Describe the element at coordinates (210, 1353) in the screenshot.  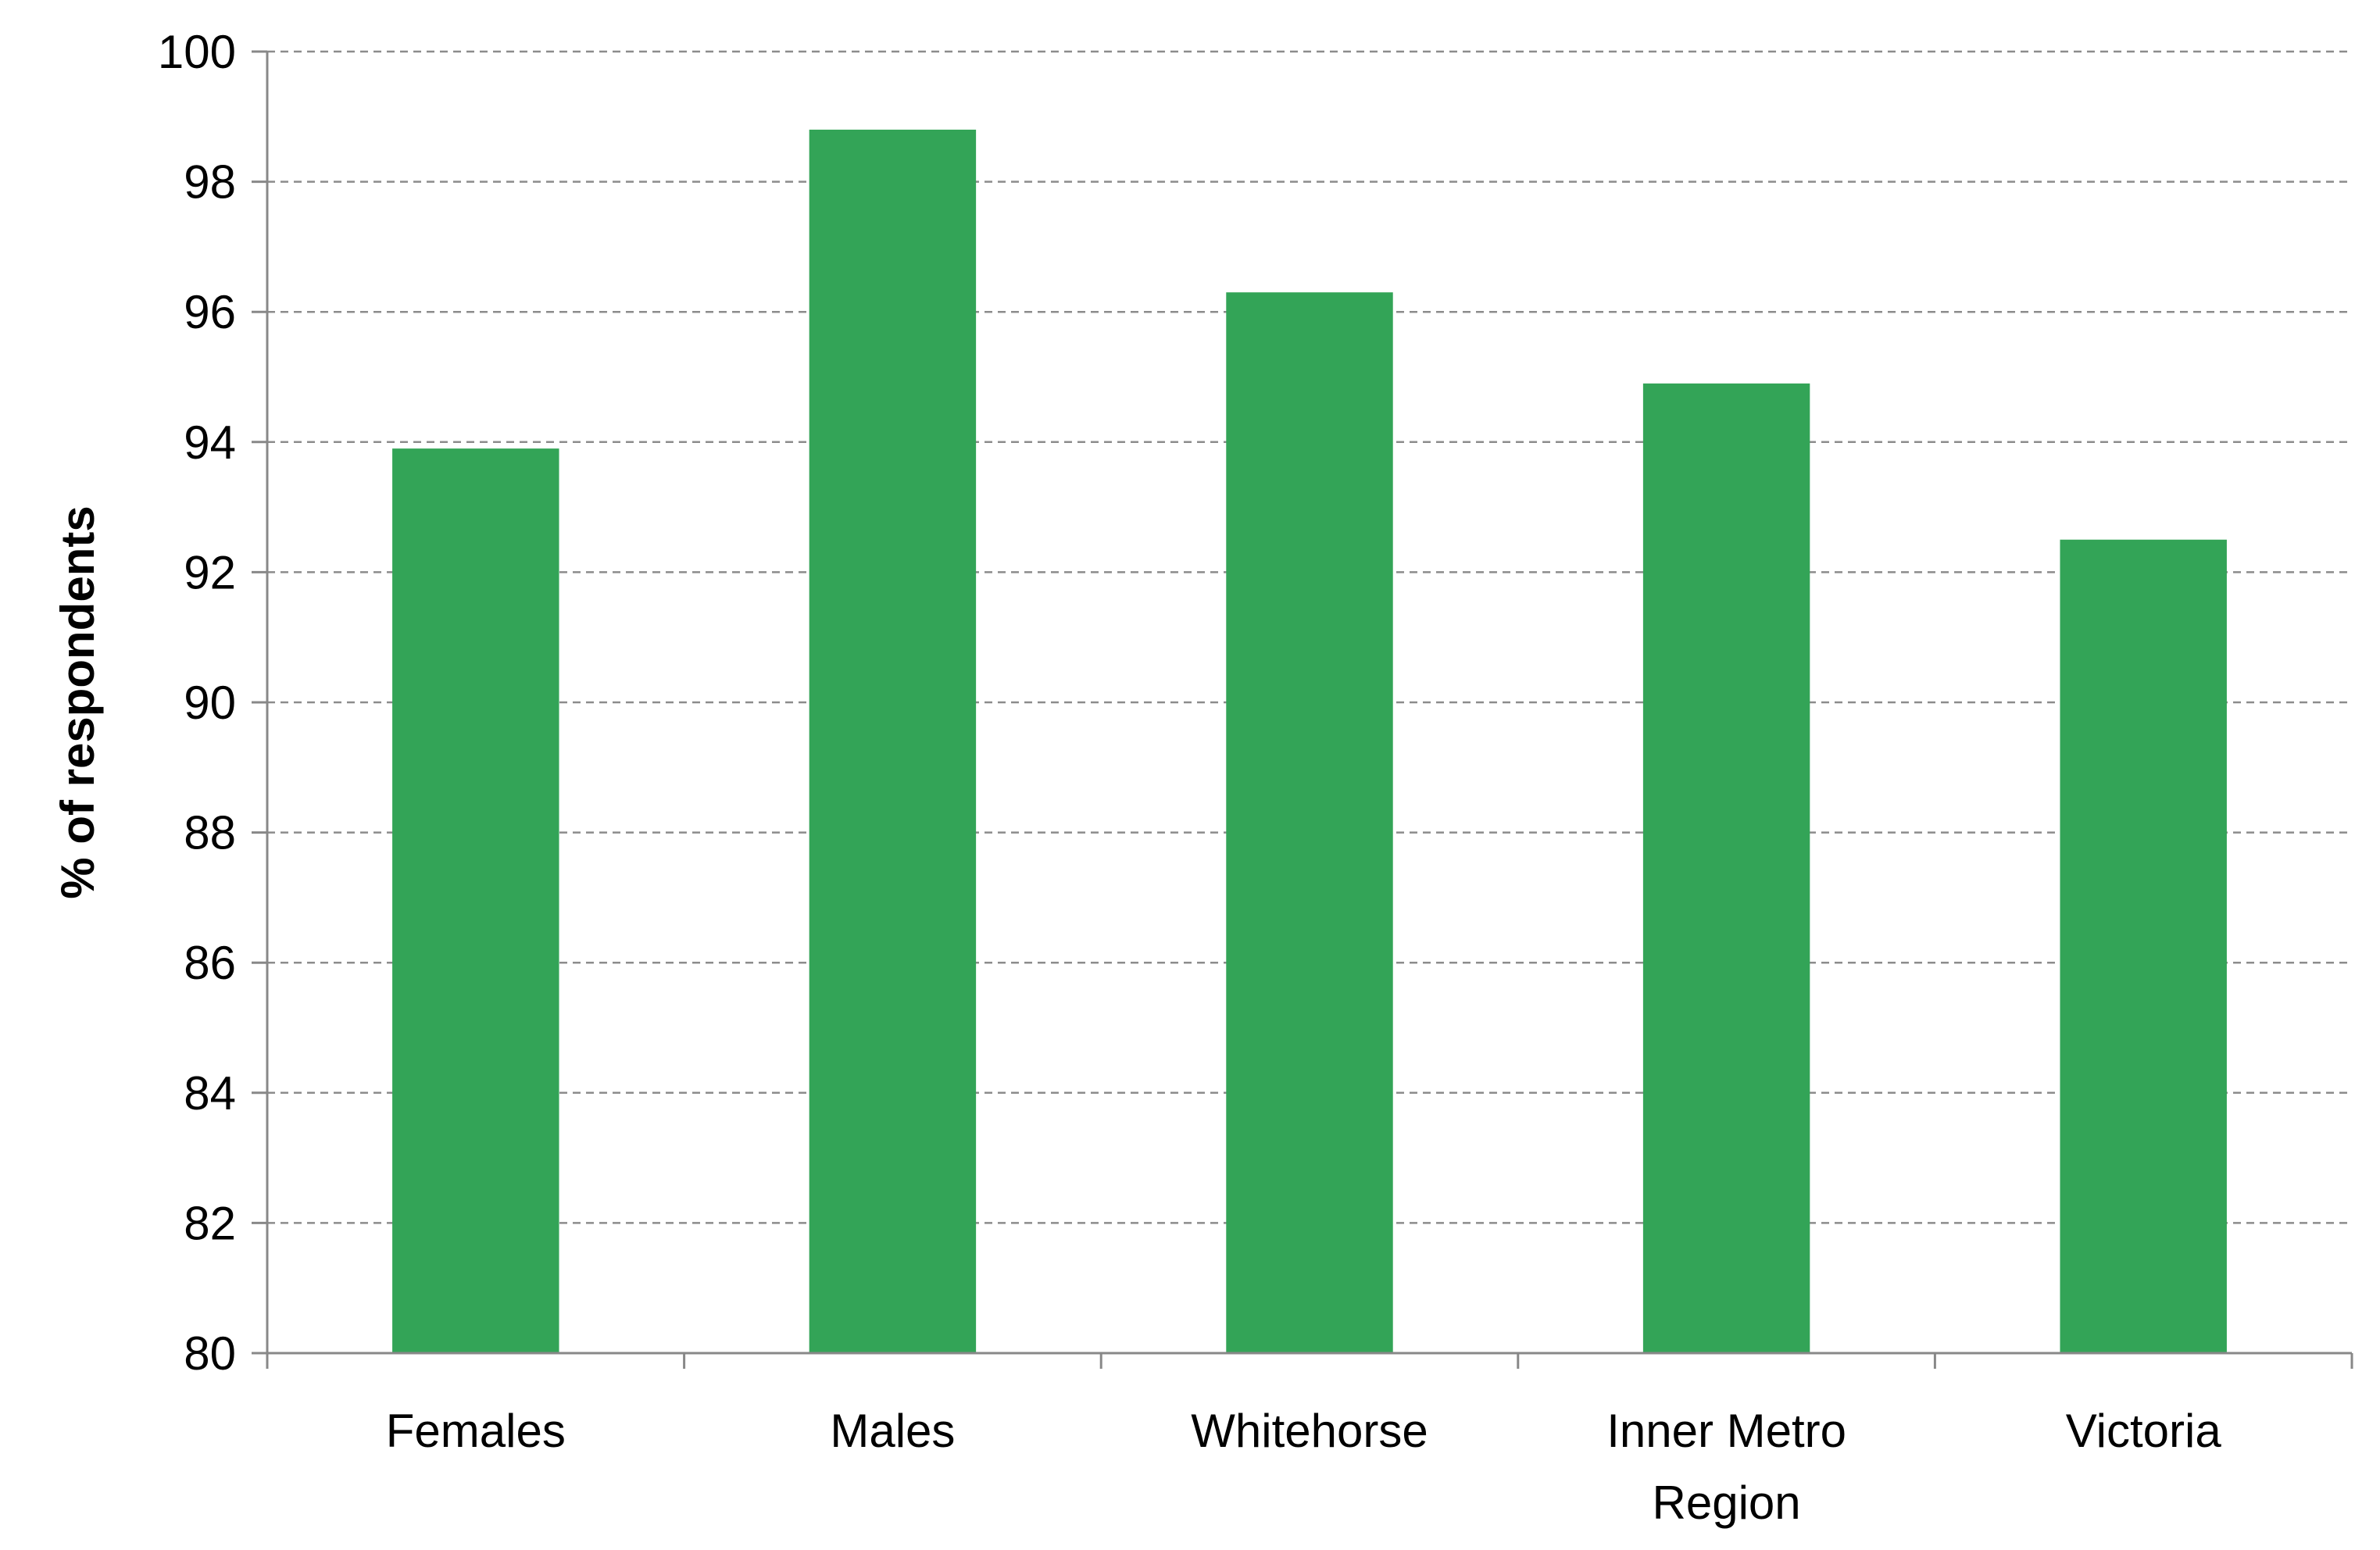
I see `y-tick-label: 80` at that location.